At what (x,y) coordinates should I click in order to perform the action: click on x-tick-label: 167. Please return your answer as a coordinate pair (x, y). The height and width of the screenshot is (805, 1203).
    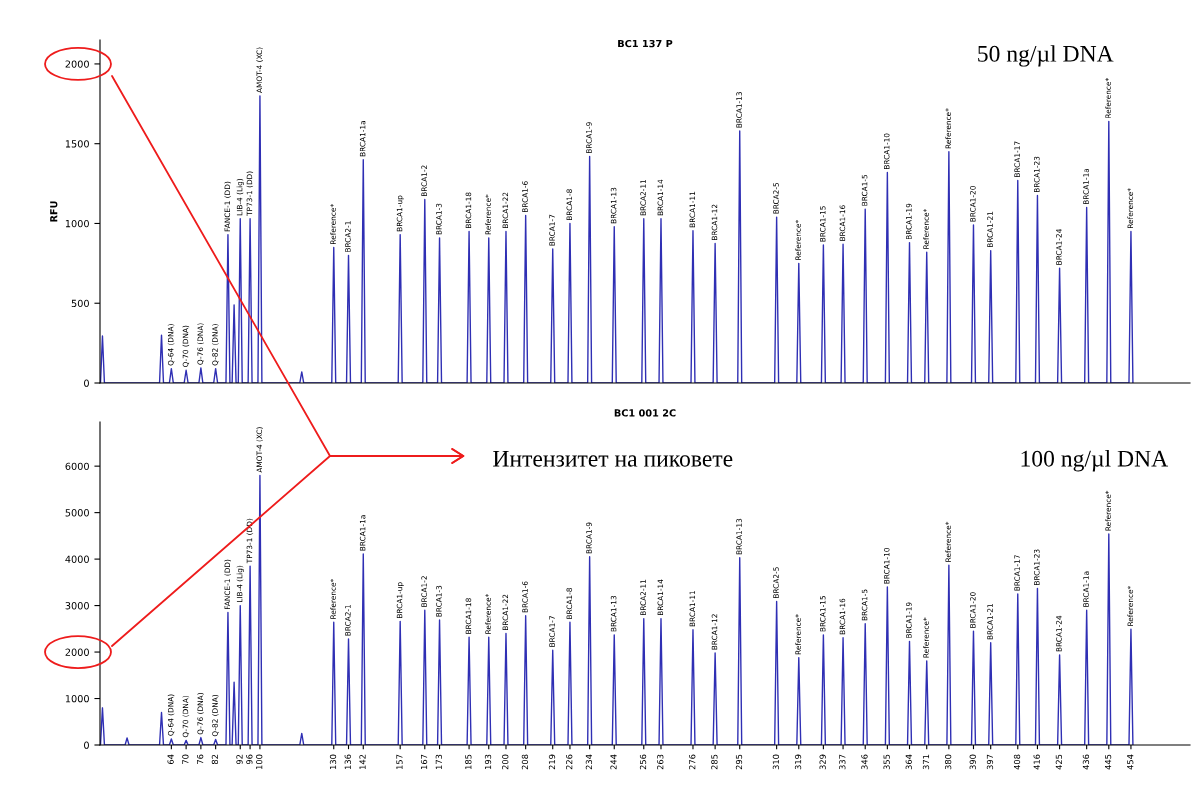
    Looking at the image, I should click on (424, 762).